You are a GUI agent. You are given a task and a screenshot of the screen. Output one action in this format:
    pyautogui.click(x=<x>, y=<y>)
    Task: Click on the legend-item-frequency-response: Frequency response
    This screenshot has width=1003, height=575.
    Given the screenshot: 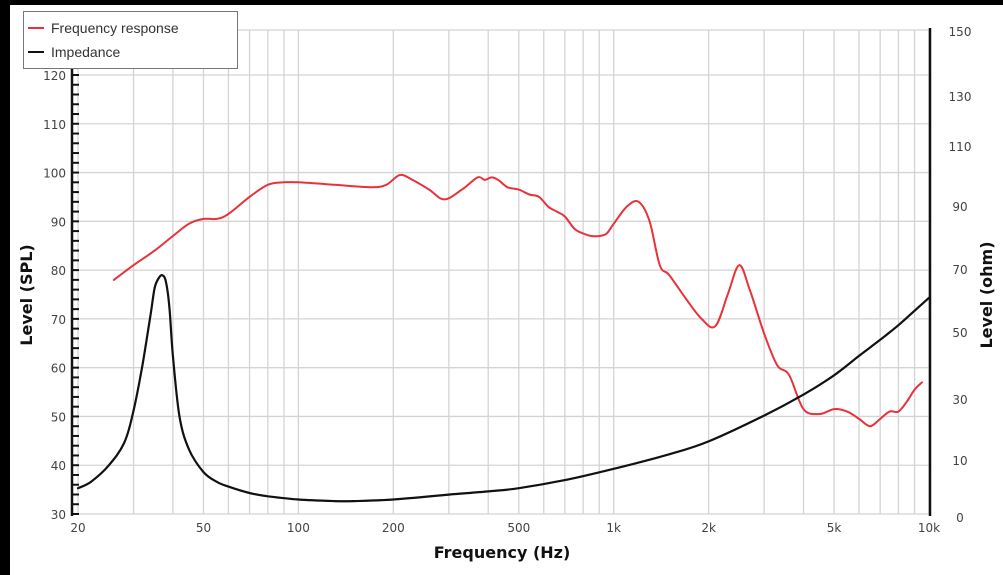 What is the action you would take?
    pyautogui.click(x=103, y=28)
    